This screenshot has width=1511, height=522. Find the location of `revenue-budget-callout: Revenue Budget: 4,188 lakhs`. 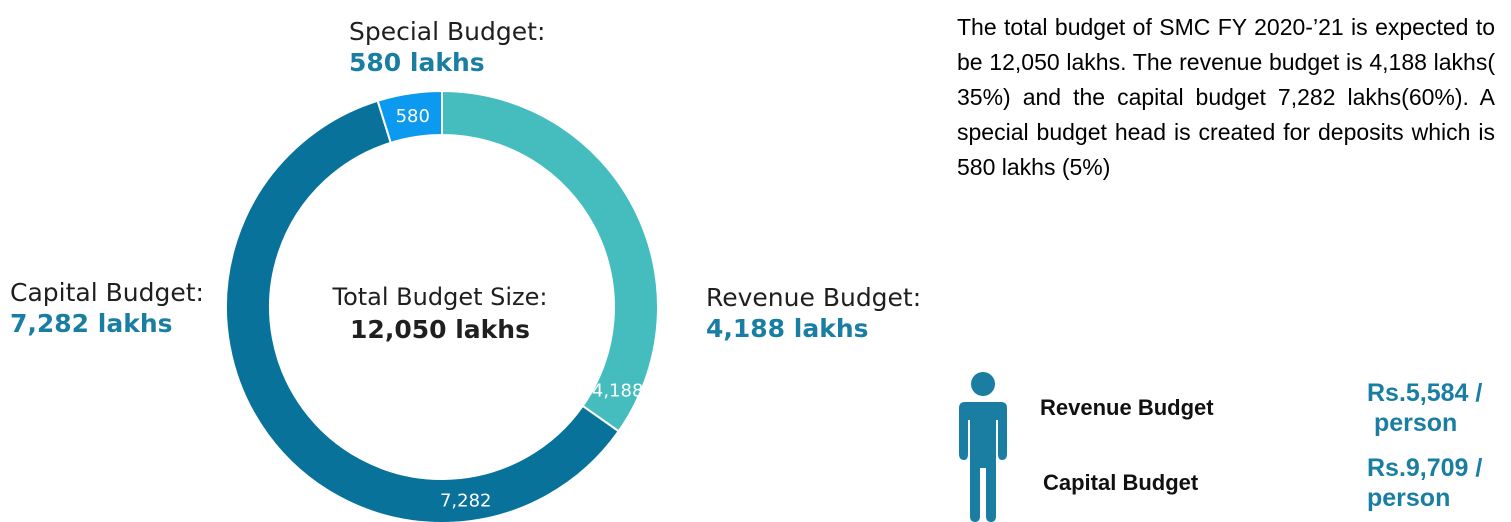

revenue-budget-callout: Revenue Budget: 4,188 lakhs is located at coordinates (813, 313).